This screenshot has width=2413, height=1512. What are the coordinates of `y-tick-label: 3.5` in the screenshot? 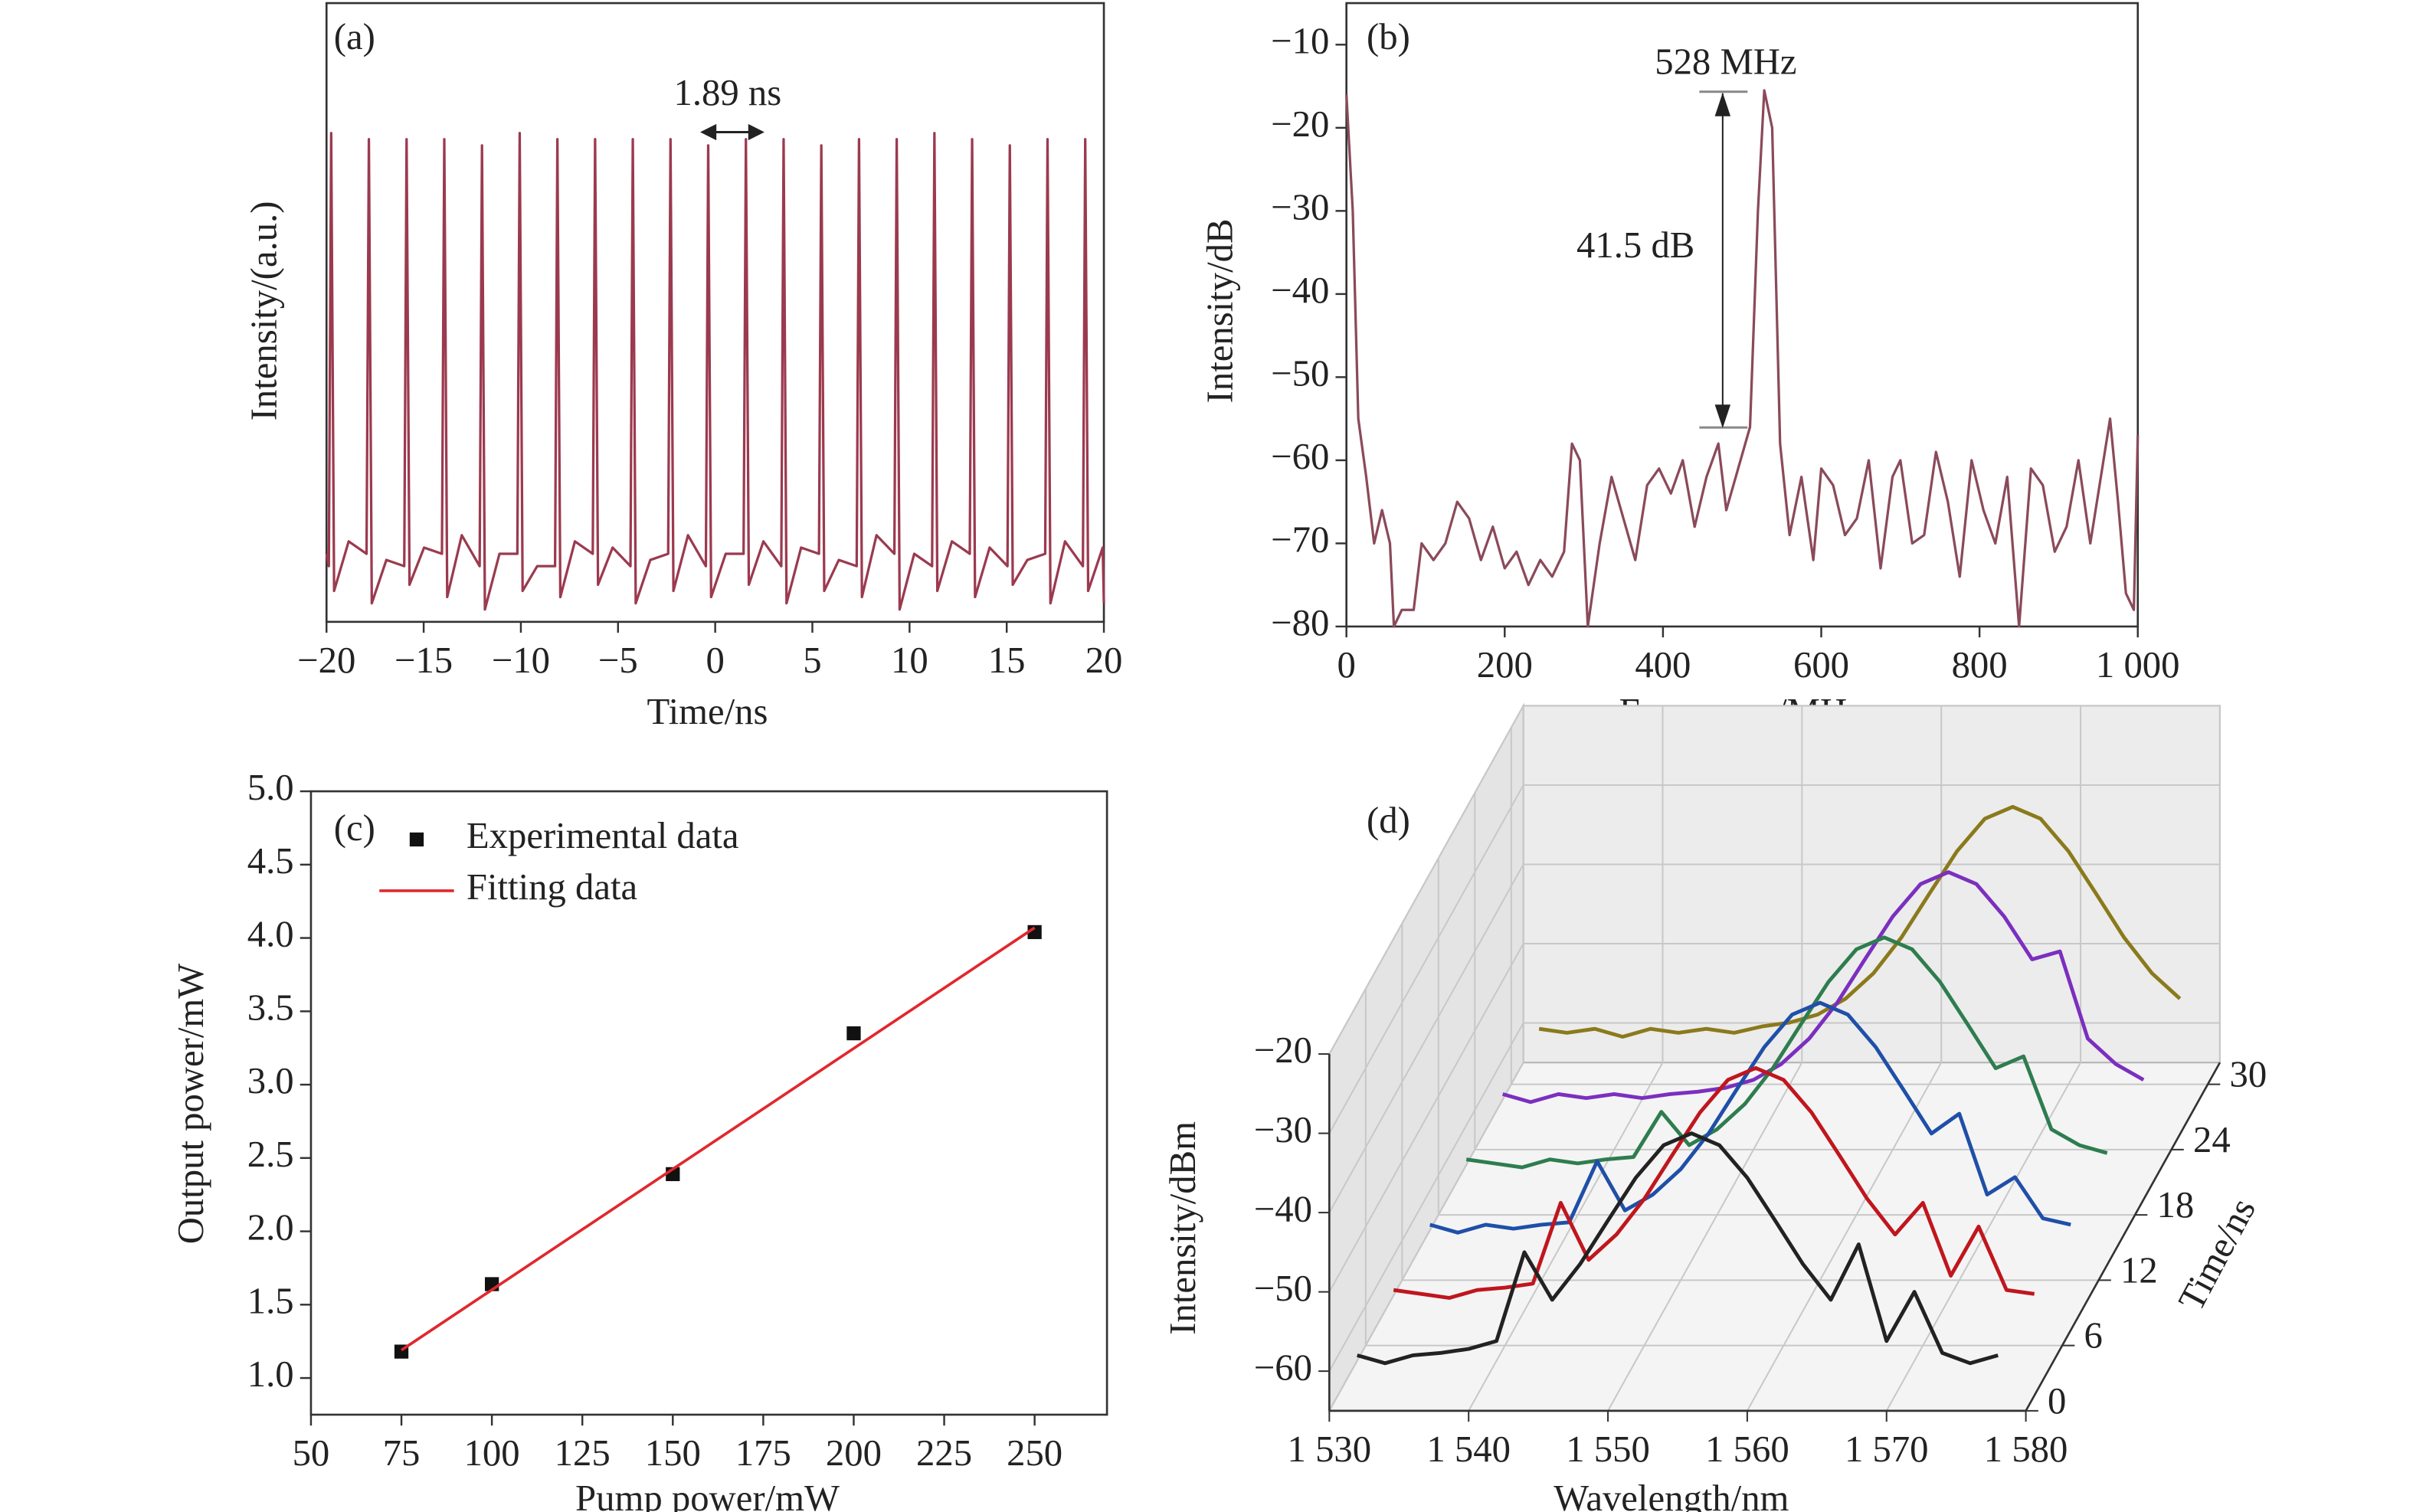 It's located at (270, 1007).